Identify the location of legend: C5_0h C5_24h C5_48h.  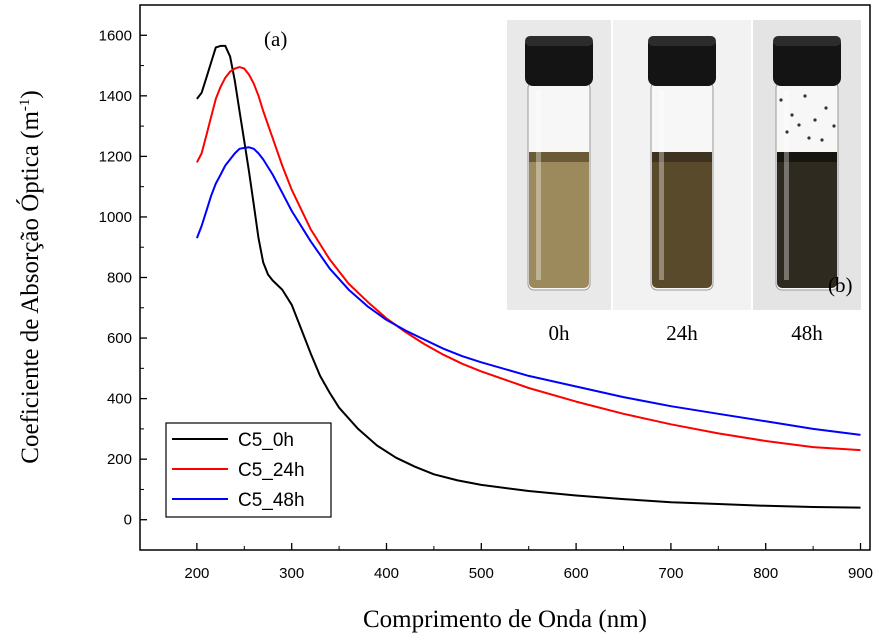
(248, 470).